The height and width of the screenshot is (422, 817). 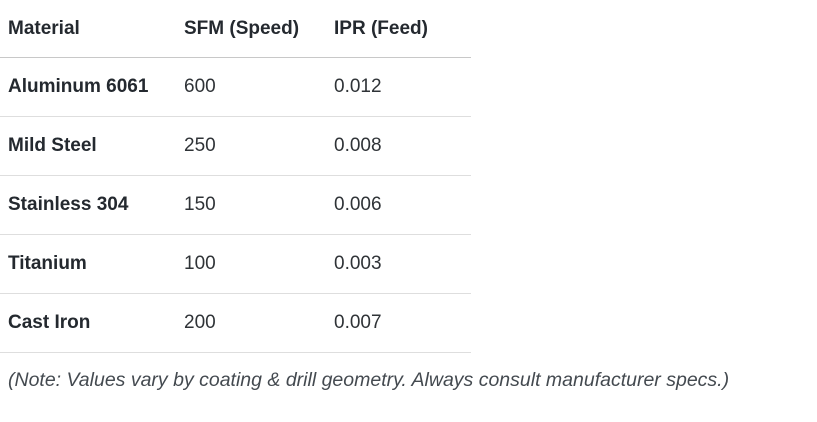 I want to click on column-header-material: Material, so click(x=92, y=29).